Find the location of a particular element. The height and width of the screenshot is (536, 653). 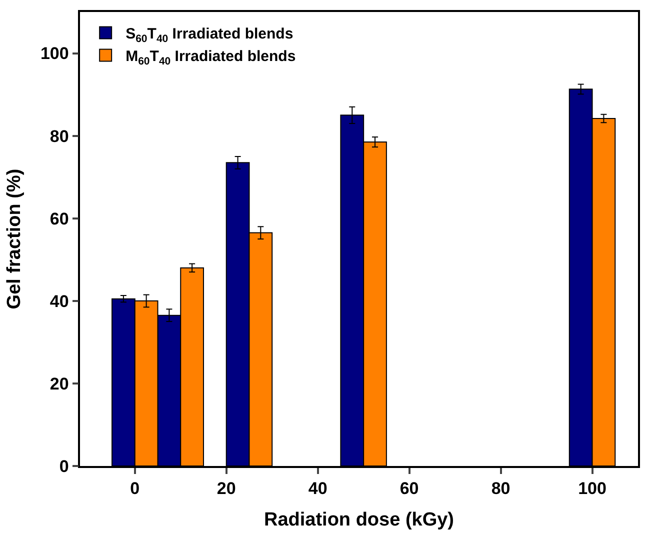

y-tick-label: 20 is located at coordinates (59, 384).